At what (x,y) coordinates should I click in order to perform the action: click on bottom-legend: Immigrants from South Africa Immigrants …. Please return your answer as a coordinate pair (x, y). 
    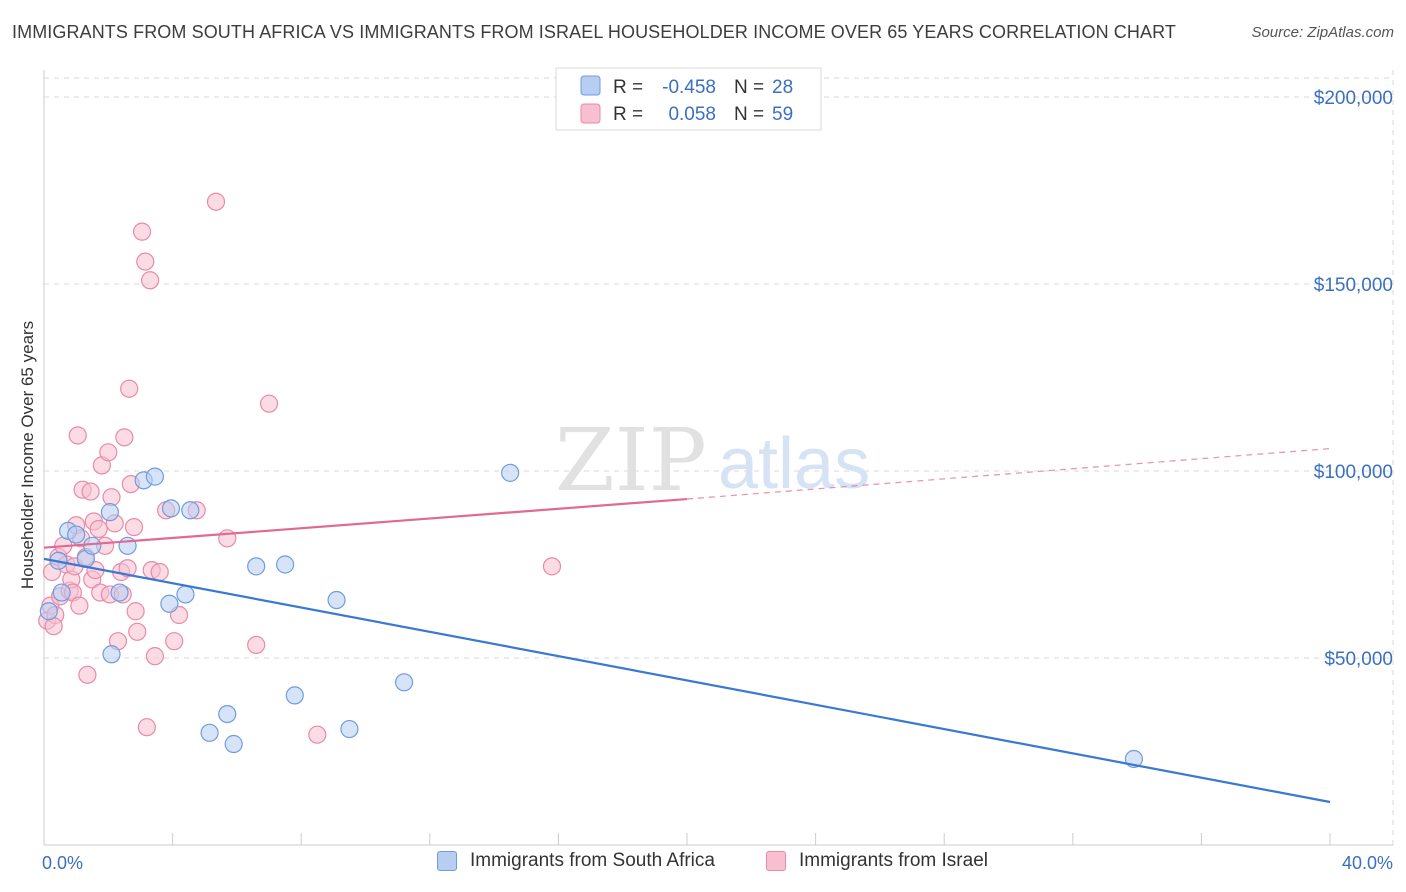
    Looking at the image, I should click on (703, 864).